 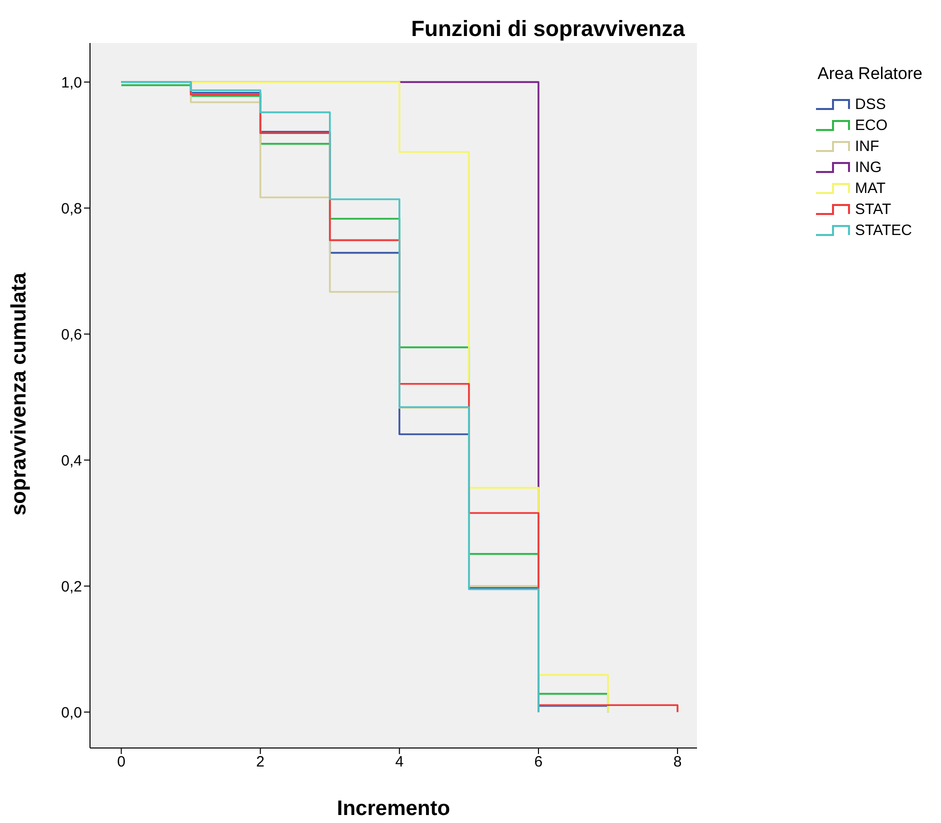 What do you see at coordinates (870, 73) in the screenshot?
I see `legend-title: Area Relatore` at bounding box center [870, 73].